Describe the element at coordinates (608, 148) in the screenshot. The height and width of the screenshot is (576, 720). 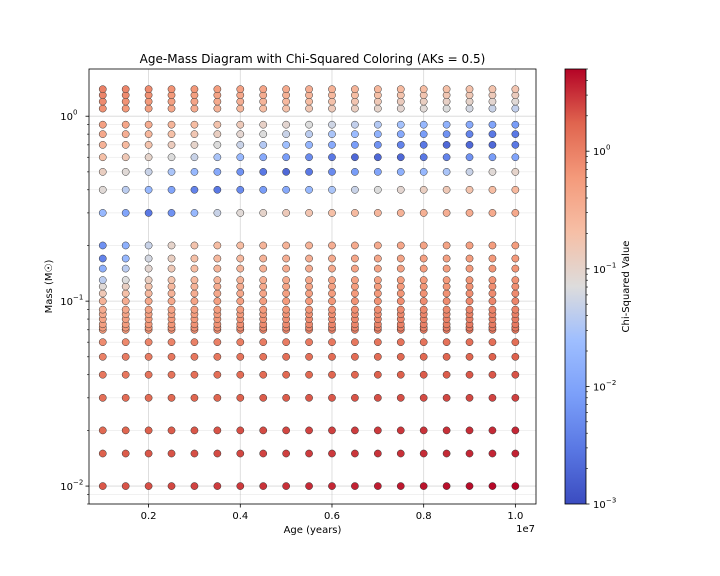
I see `colorbar-tick-exponent: 0` at that location.